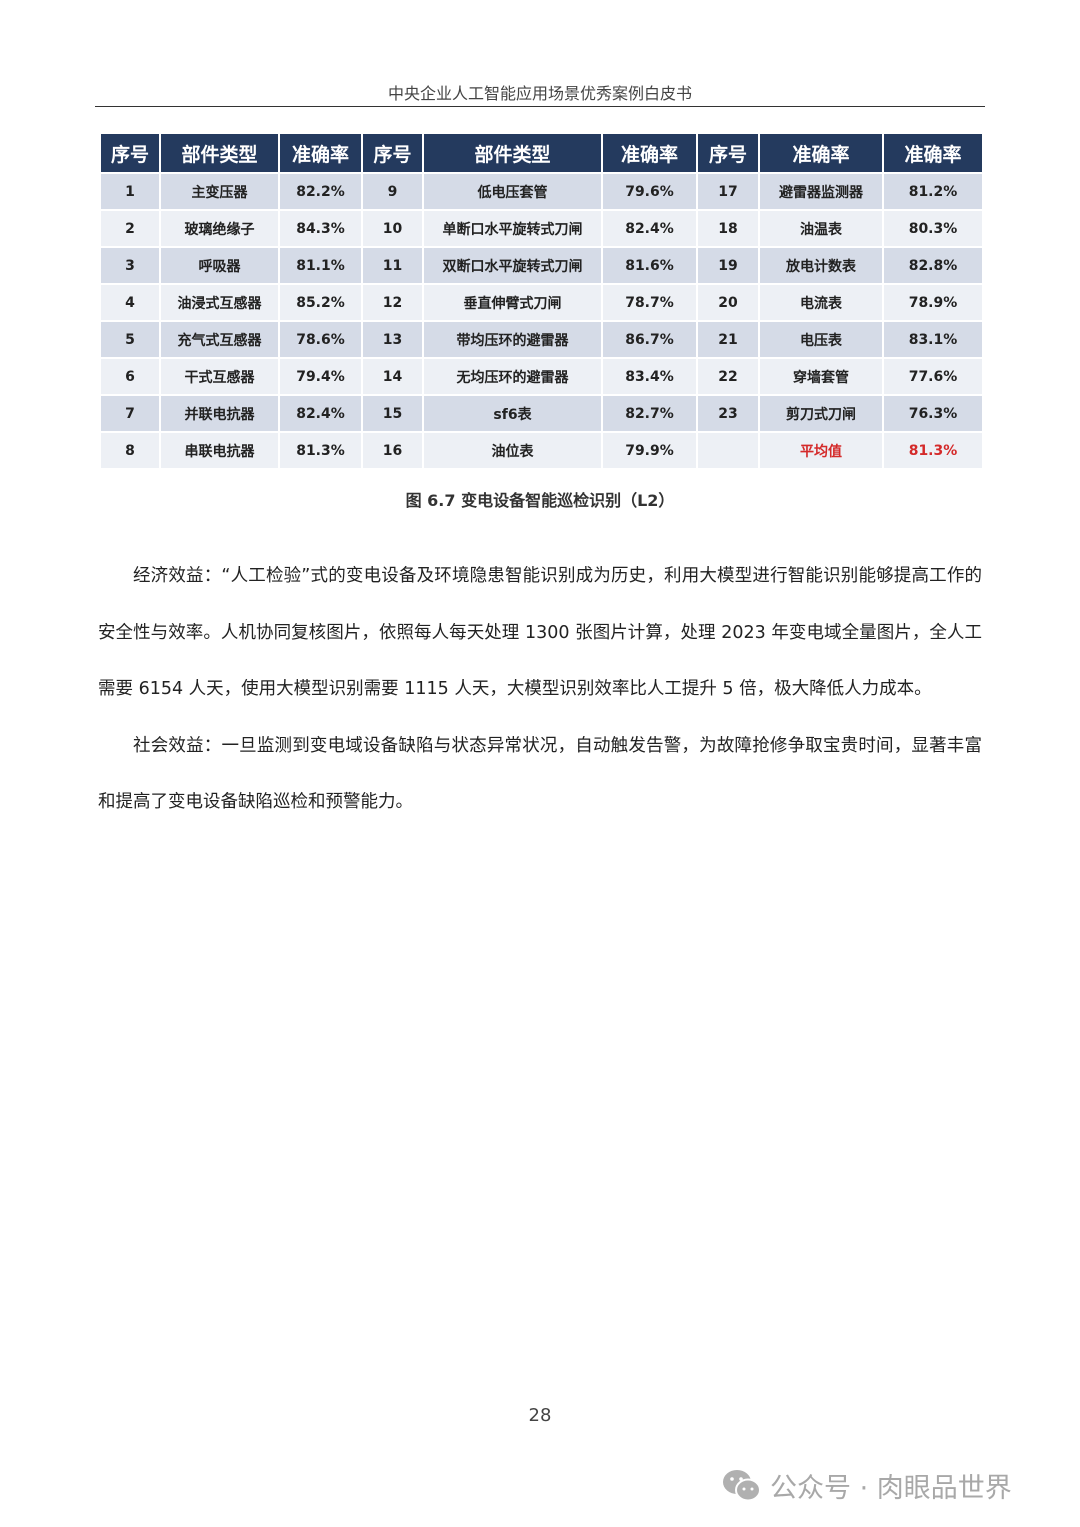  I want to click on table-cell: 电压表, so click(821, 339).